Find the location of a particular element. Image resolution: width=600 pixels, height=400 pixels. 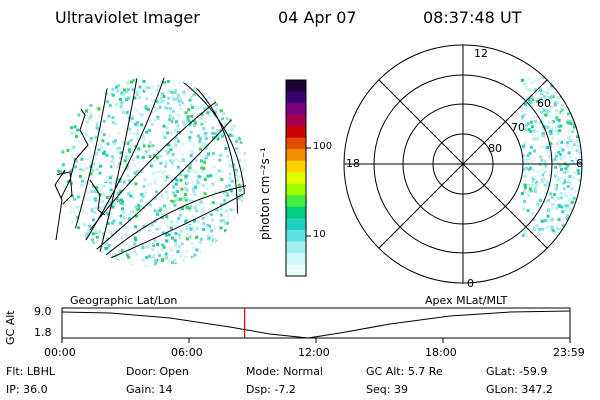

timeline-y-tick-1.8: 1.8 is located at coordinates (43, 332).